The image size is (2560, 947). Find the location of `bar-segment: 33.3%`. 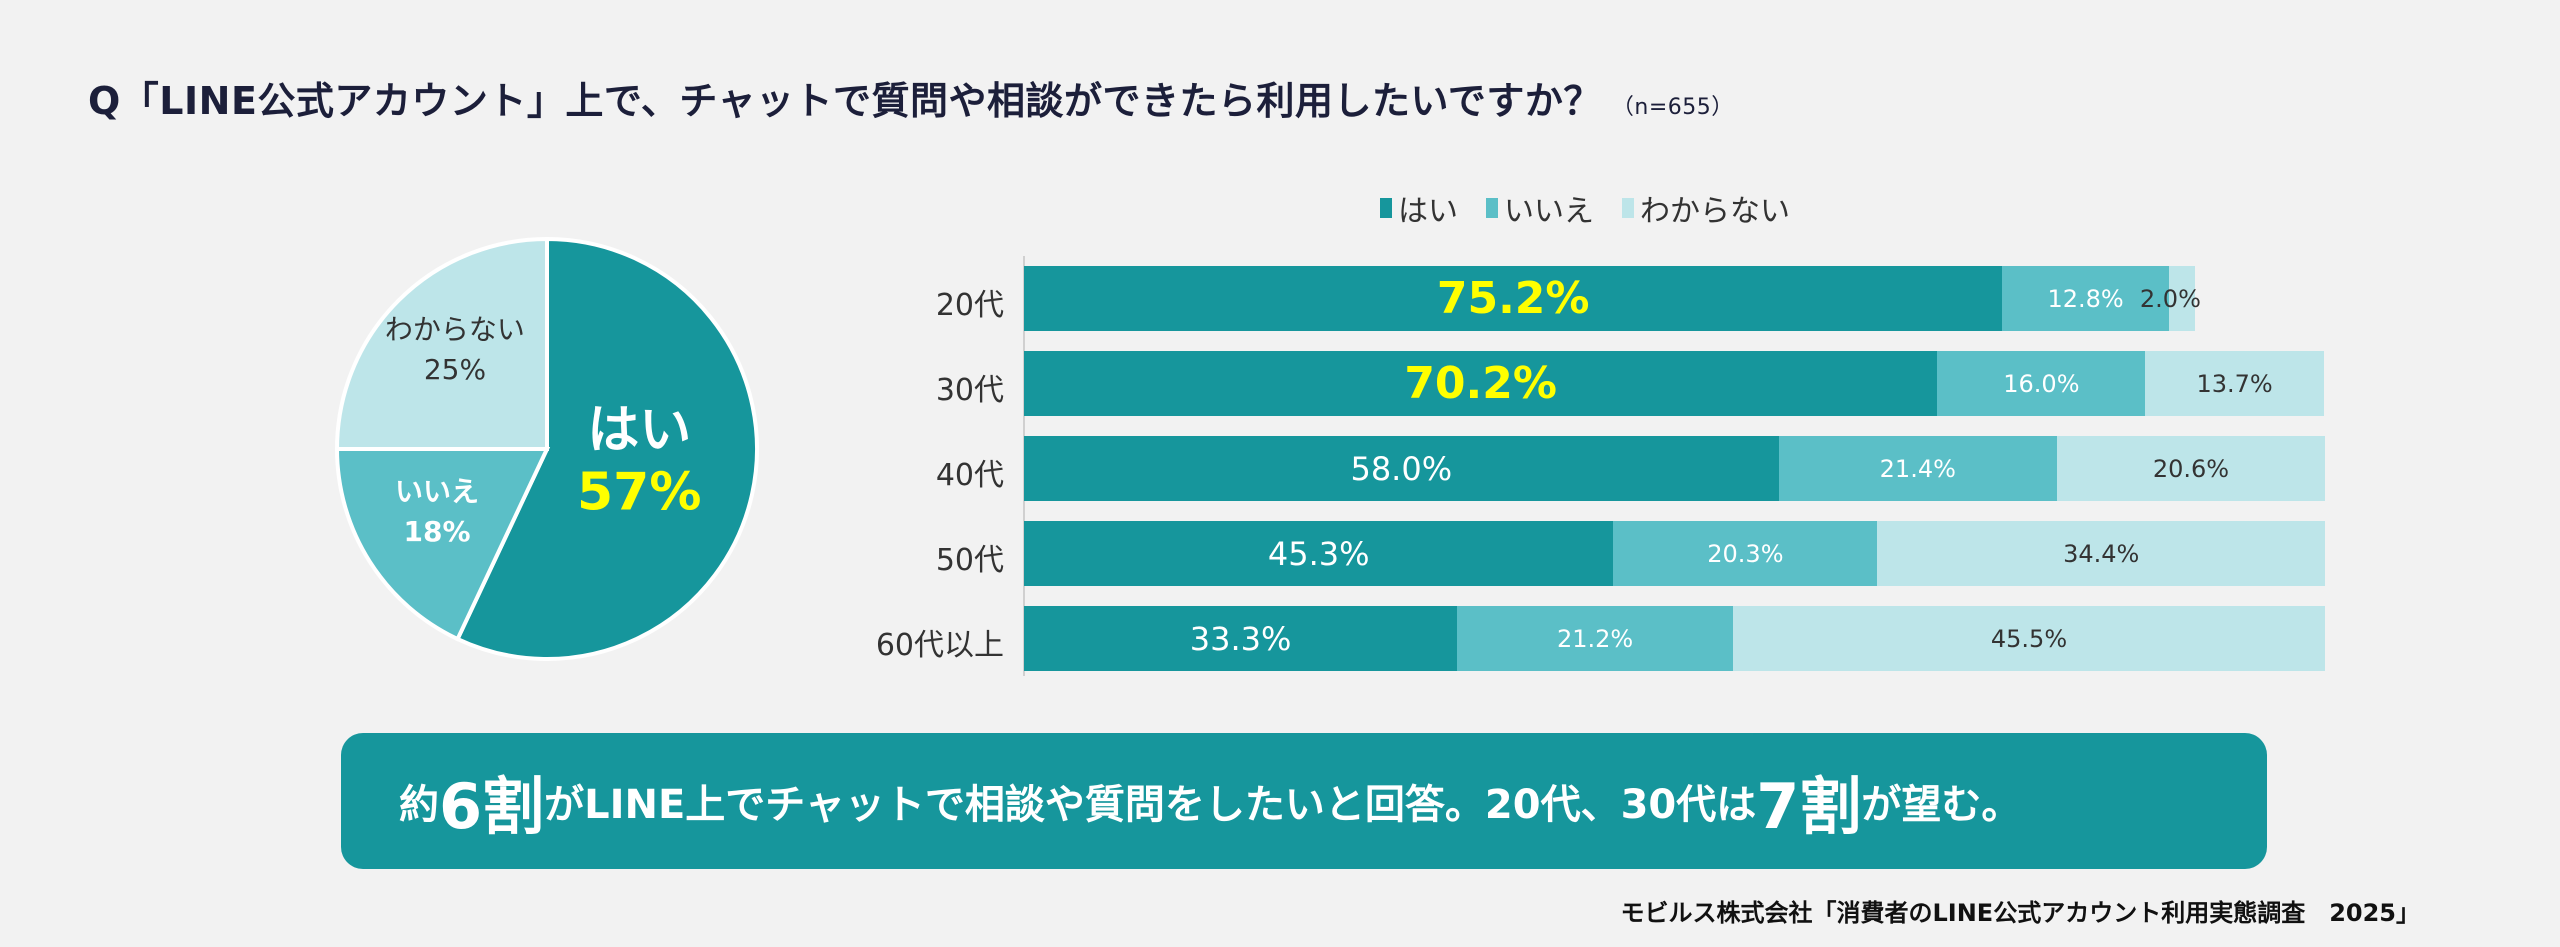

bar-segment: 33.3% is located at coordinates (1241, 638).